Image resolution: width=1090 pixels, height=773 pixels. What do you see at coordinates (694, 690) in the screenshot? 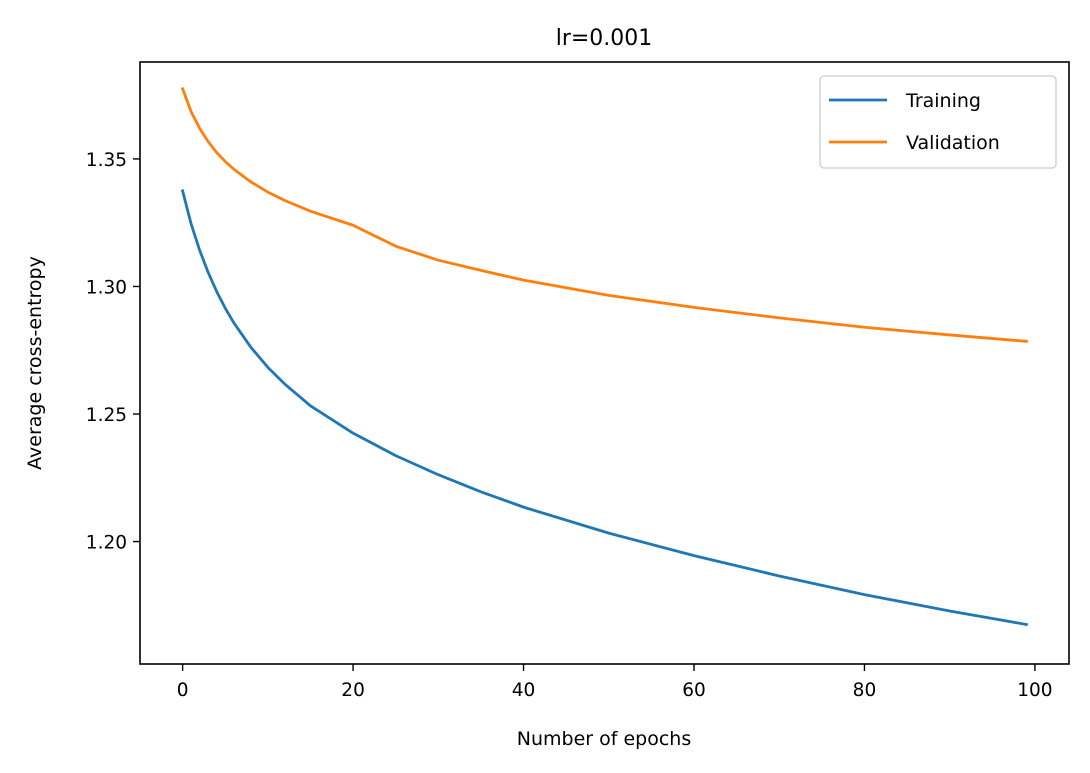
I see `x-tick-label: 60` at bounding box center [694, 690].